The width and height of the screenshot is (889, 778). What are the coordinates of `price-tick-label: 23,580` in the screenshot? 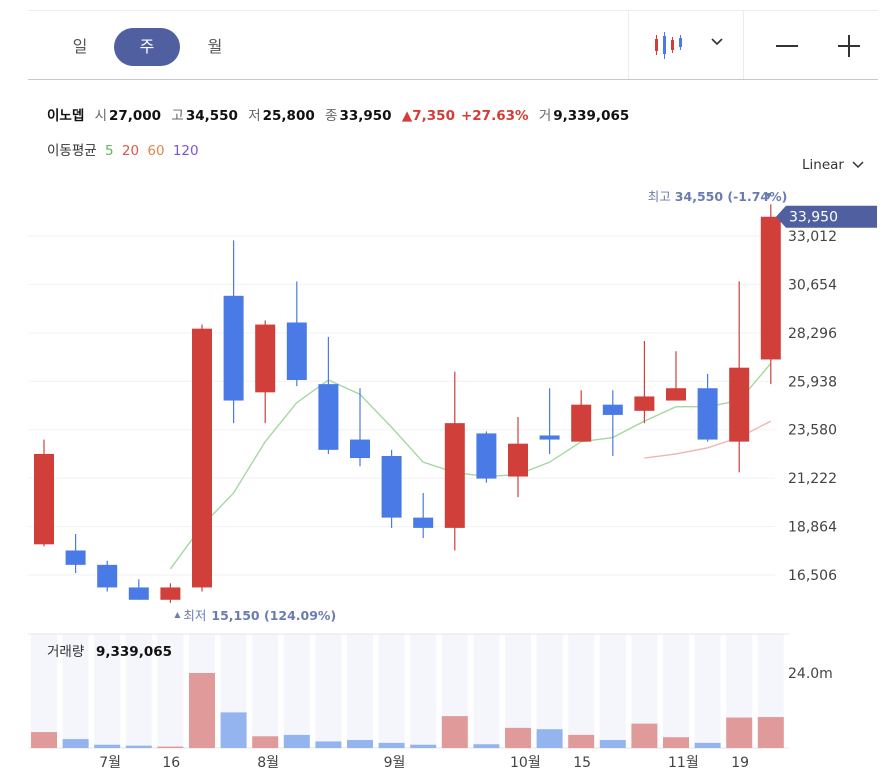 It's located at (812, 431).